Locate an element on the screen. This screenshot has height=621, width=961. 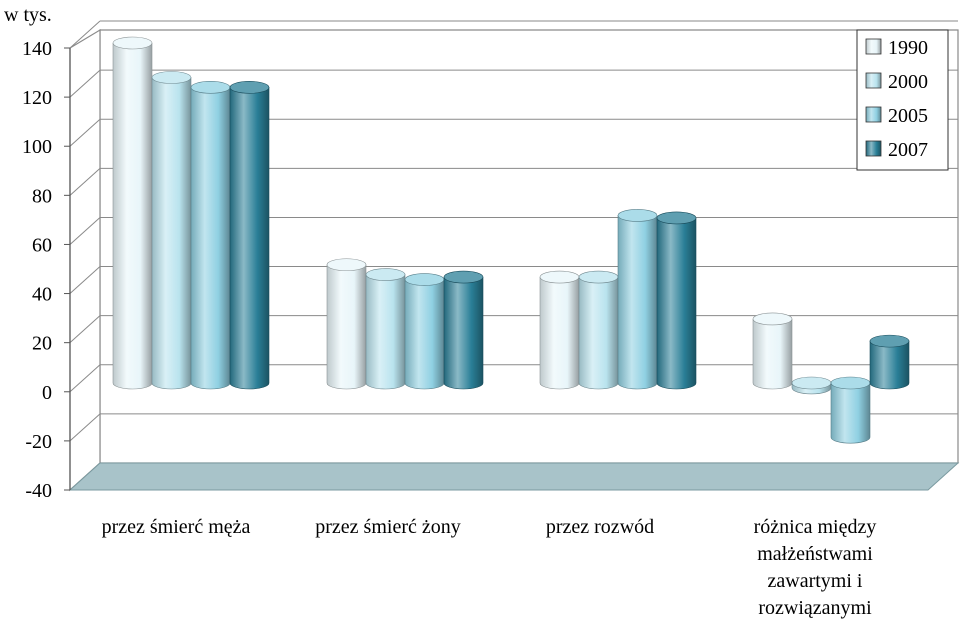
category-label: różnica między is located at coordinates (815, 527).